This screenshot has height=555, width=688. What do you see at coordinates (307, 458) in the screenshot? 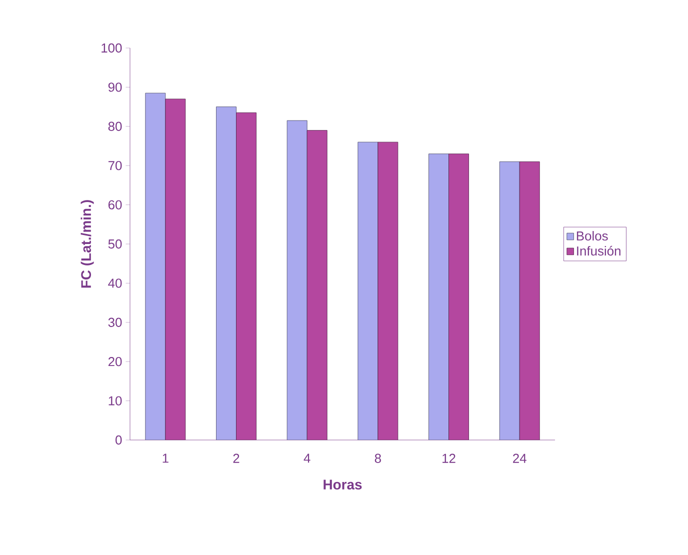
I see `x-tick-label: 4` at bounding box center [307, 458].